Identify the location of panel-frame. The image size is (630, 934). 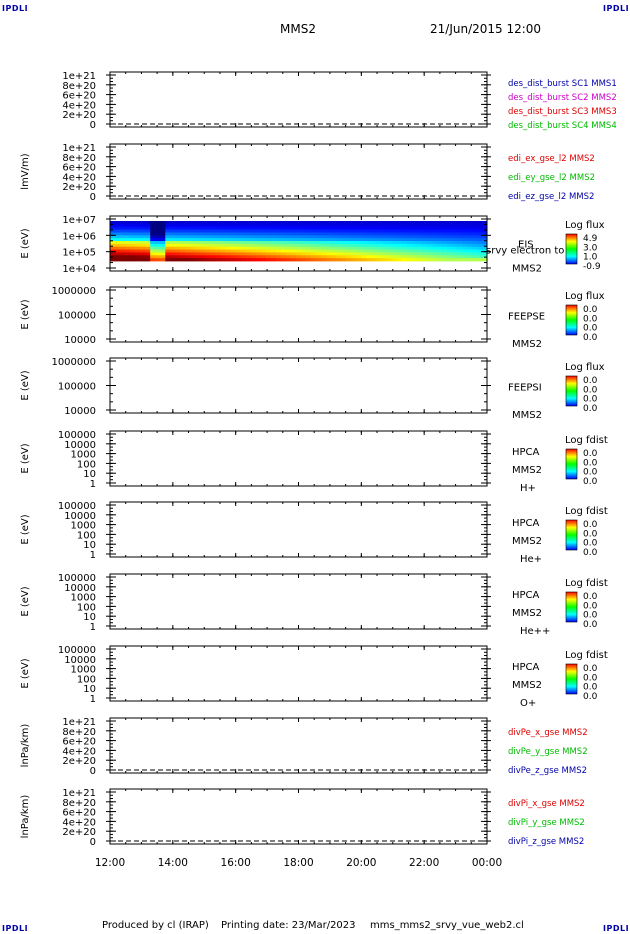
(298, 99).